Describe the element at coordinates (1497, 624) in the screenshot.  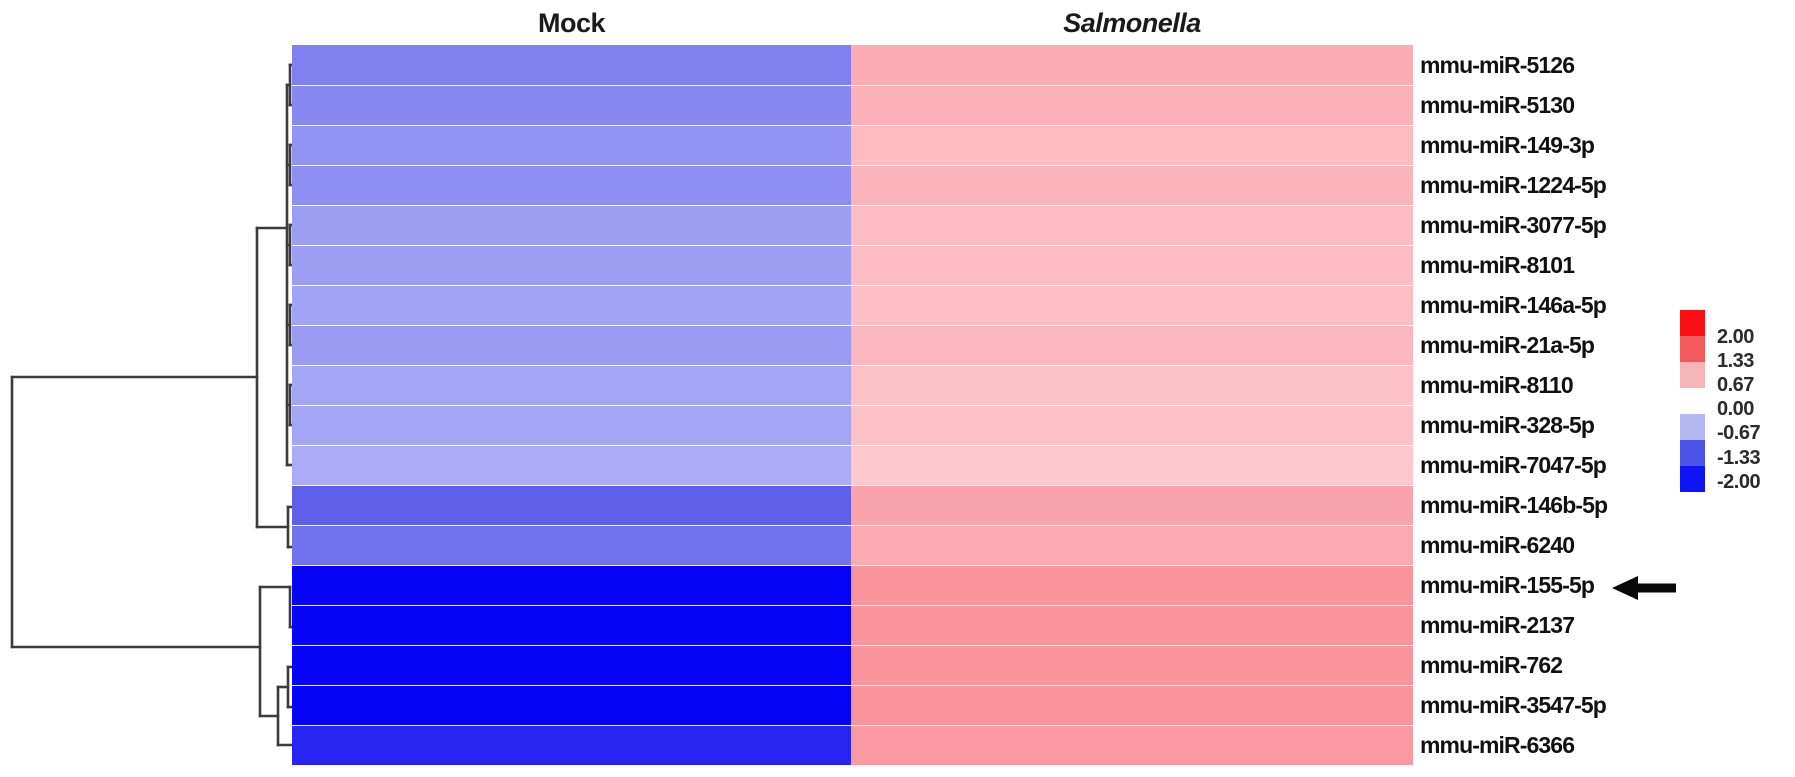
I see `row-label: mmu-miR-2137` at that location.